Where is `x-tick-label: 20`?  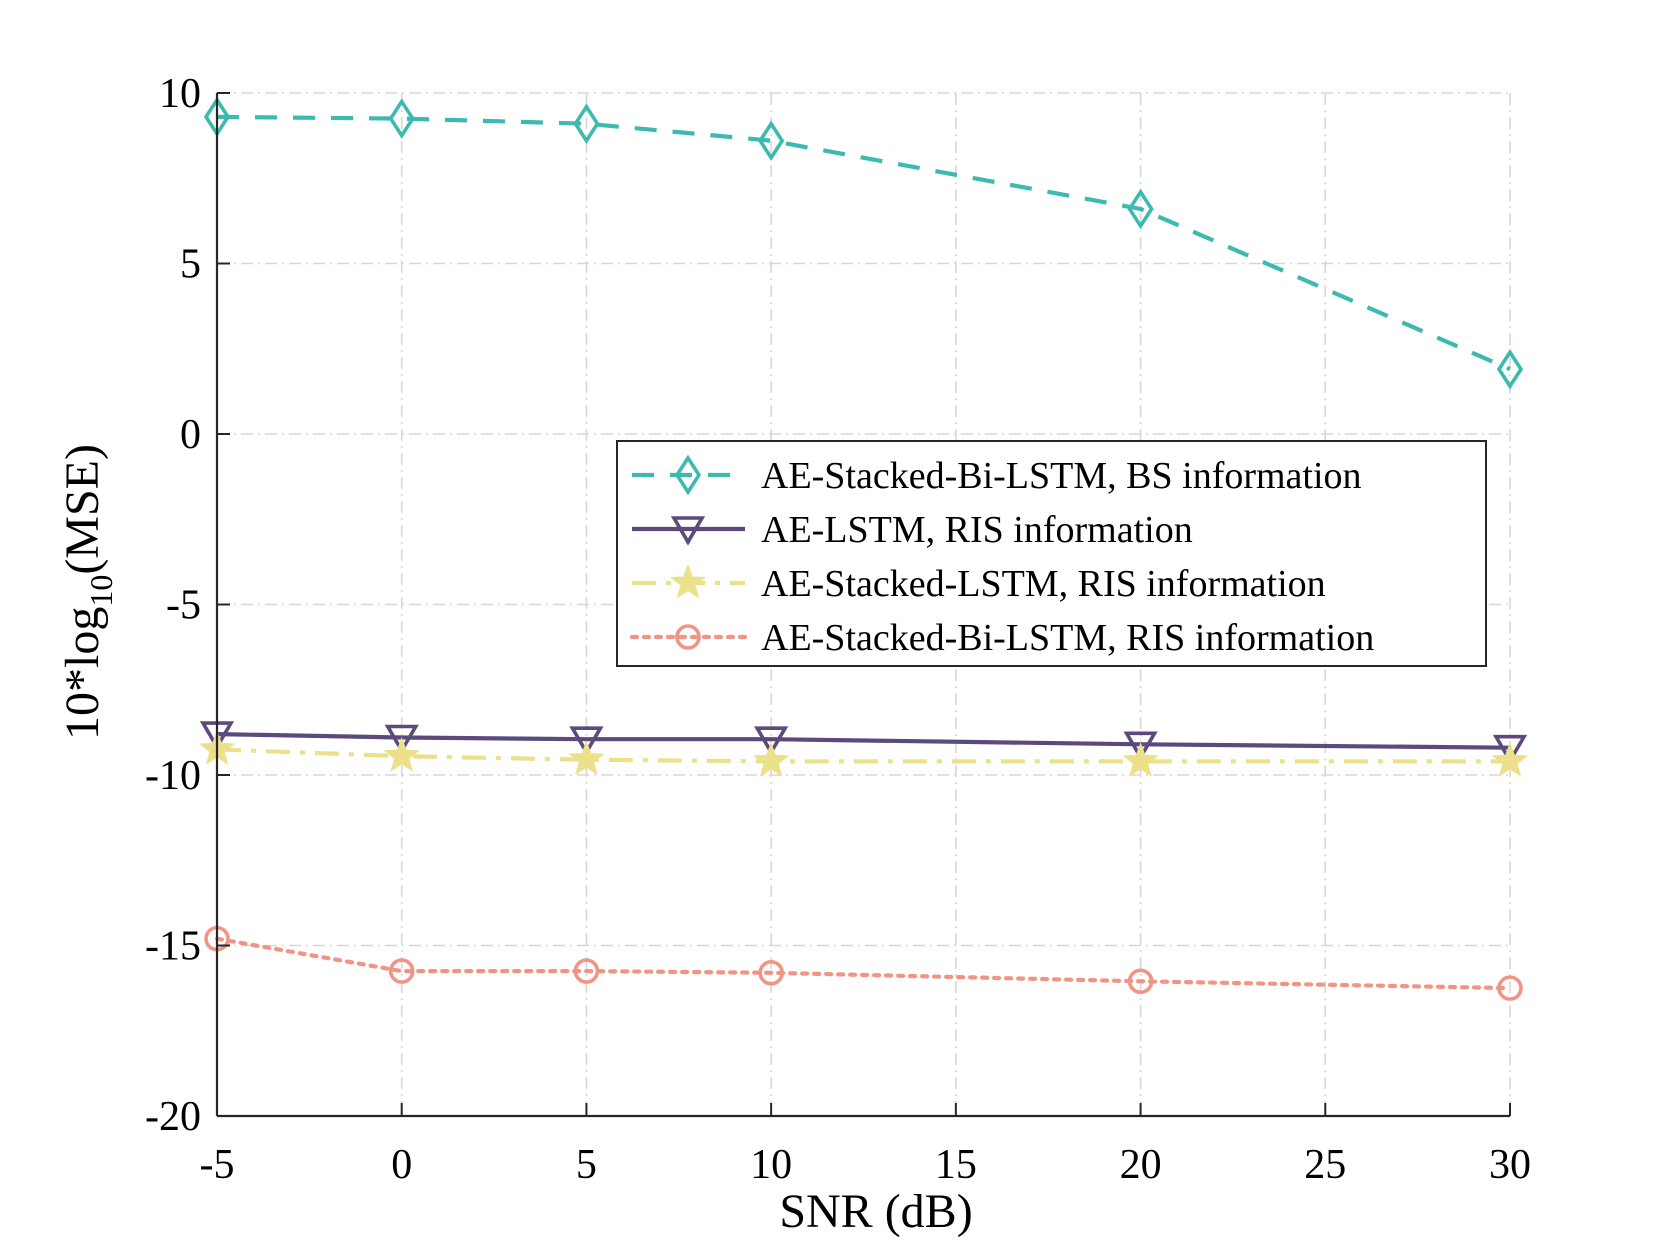
x-tick-label: 20 is located at coordinates (1141, 1165).